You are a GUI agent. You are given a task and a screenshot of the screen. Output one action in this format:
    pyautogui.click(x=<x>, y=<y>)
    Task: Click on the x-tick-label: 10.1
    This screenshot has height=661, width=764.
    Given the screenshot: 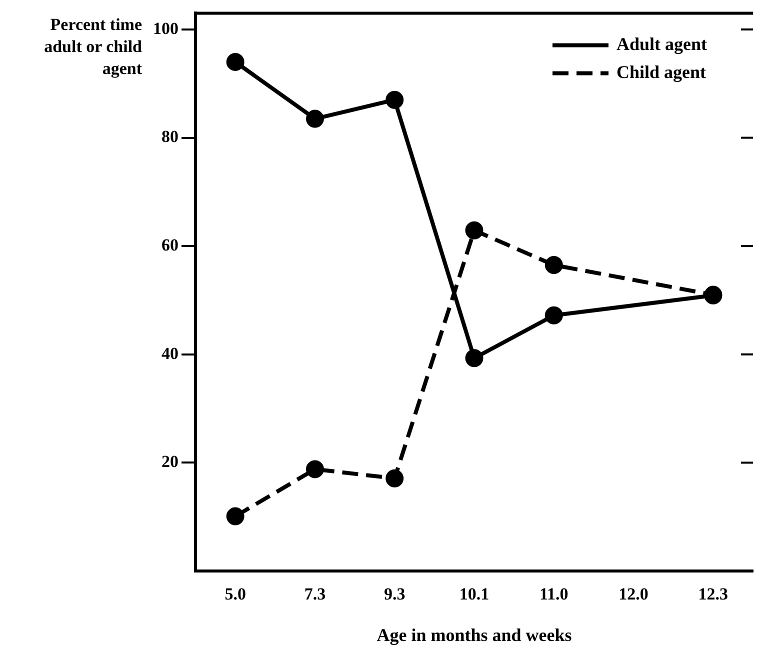 What is the action you would take?
    pyautogui.click(x=474, y=594)
    